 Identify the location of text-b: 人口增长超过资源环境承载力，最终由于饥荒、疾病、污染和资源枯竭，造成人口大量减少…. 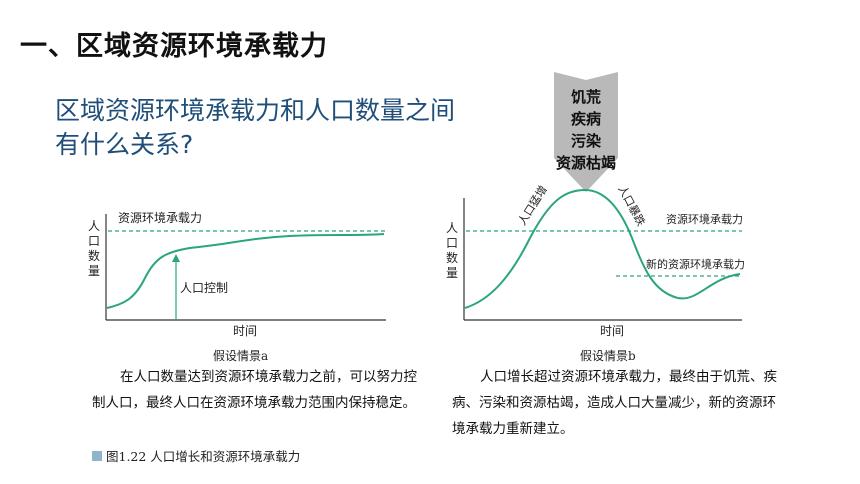
(614, 403).